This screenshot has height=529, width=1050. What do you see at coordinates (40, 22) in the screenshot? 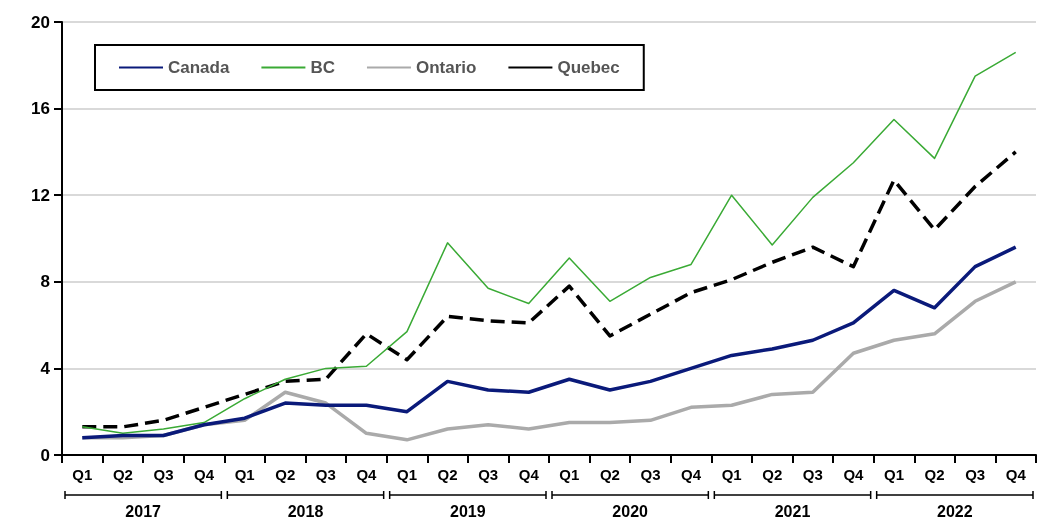
I see `y-tick-label: 20` at bounding box center [40, 22].